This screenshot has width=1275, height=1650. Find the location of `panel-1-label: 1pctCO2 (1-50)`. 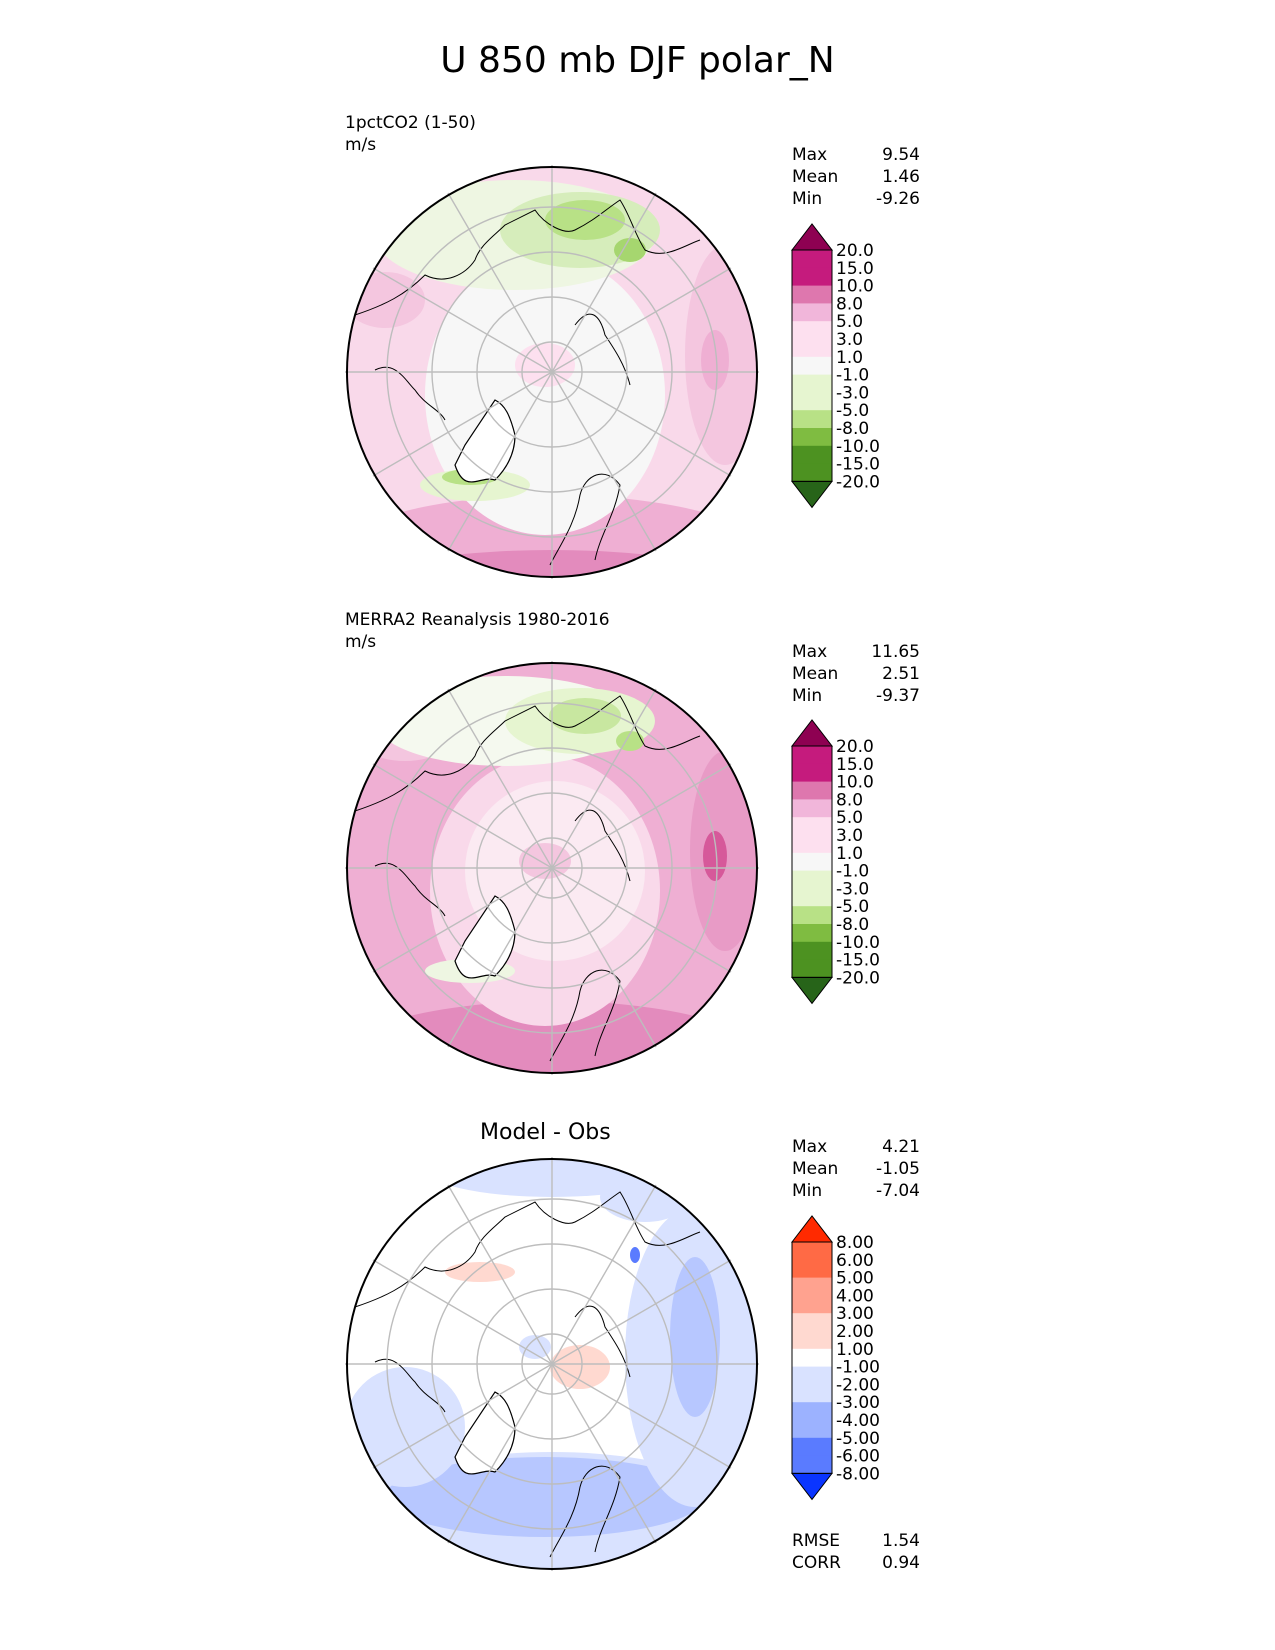

panel-1-label: 1pctCO2 (1-50) is located at coordinates (410, 123).